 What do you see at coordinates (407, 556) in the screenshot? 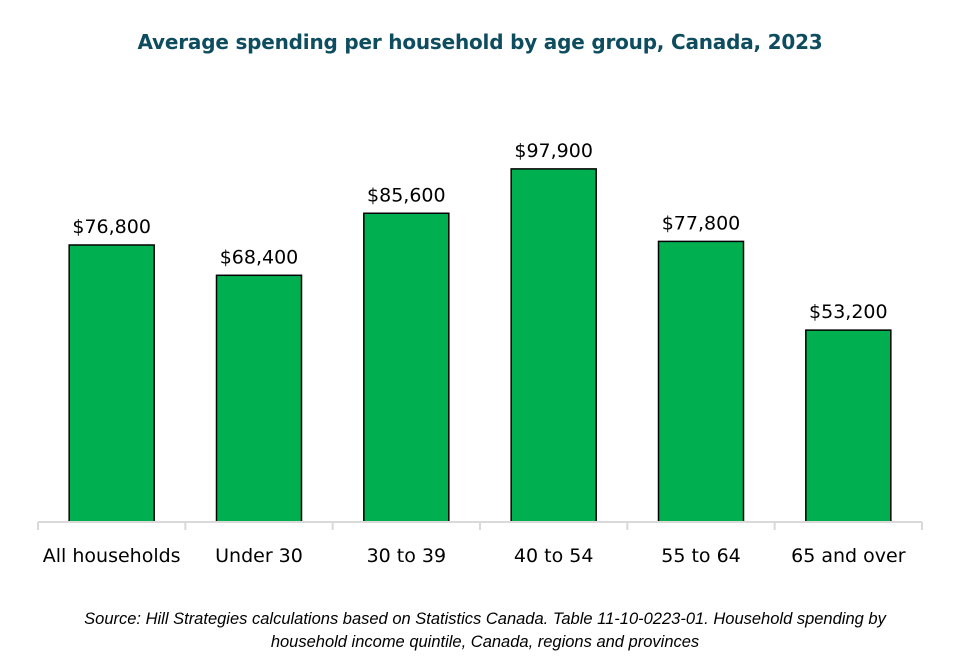
I see `x-tick-label: 30 to 39` at bounding box center [407, 556].